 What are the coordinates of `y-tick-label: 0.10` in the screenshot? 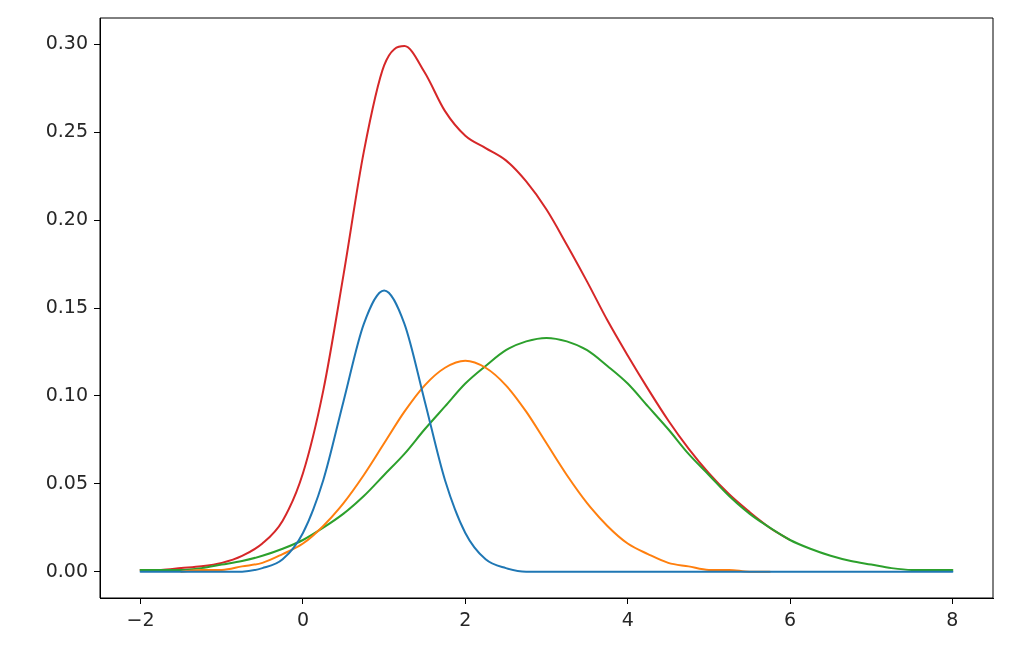 It's located at (66, 393).